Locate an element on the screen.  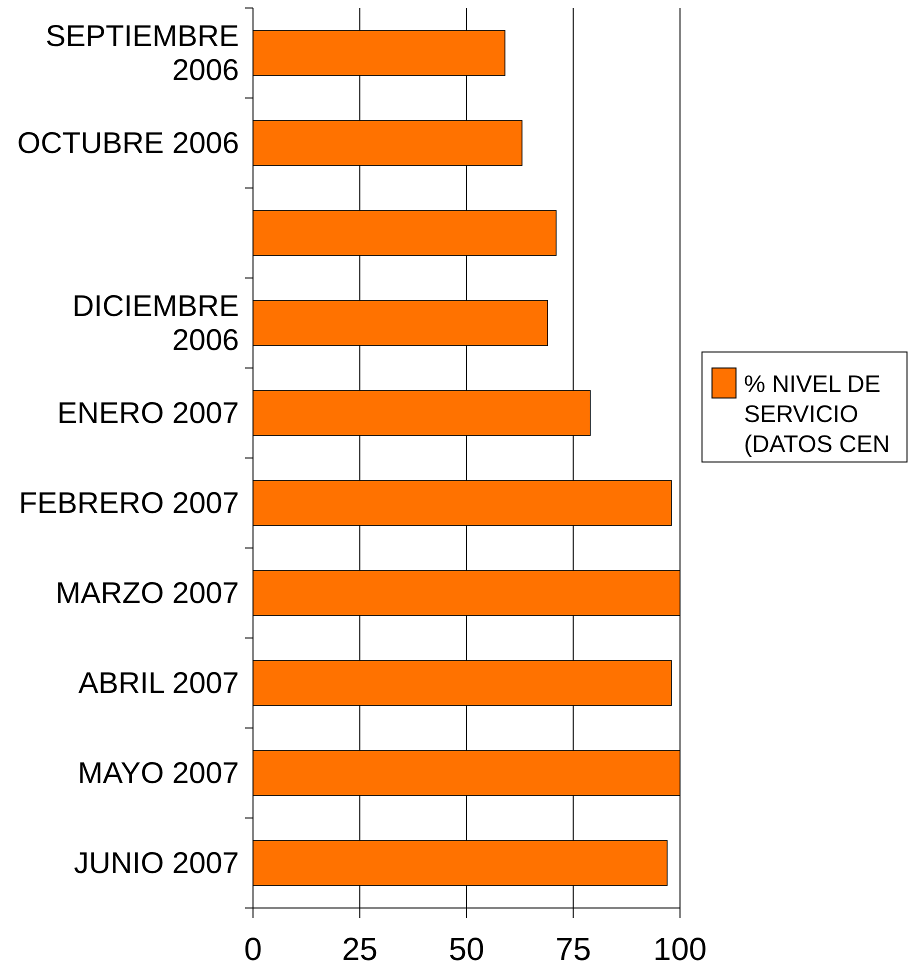
x-tick-label: 25 is located at coordinates (360, 949).